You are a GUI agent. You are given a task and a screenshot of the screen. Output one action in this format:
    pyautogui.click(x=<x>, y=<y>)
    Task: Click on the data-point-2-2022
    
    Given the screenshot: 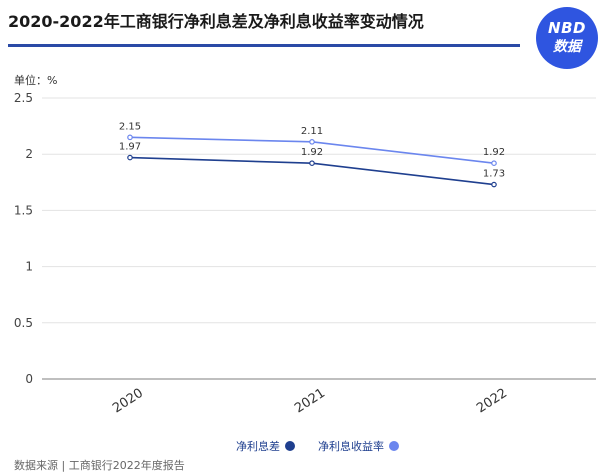 What is the action you would take?
    pyautogui.click(x=494, y=163)
    